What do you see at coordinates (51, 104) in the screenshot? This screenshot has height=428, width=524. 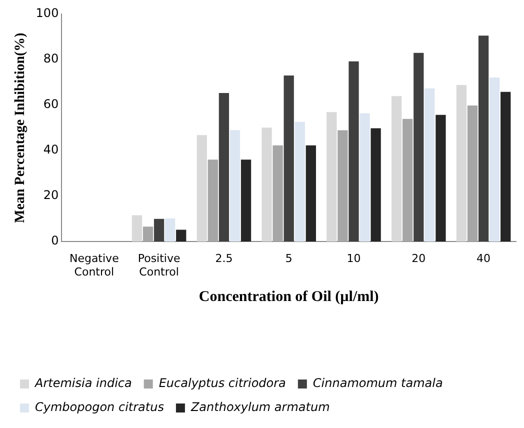 I see `y-tick-label: 60` at bounding box center [51, 104].